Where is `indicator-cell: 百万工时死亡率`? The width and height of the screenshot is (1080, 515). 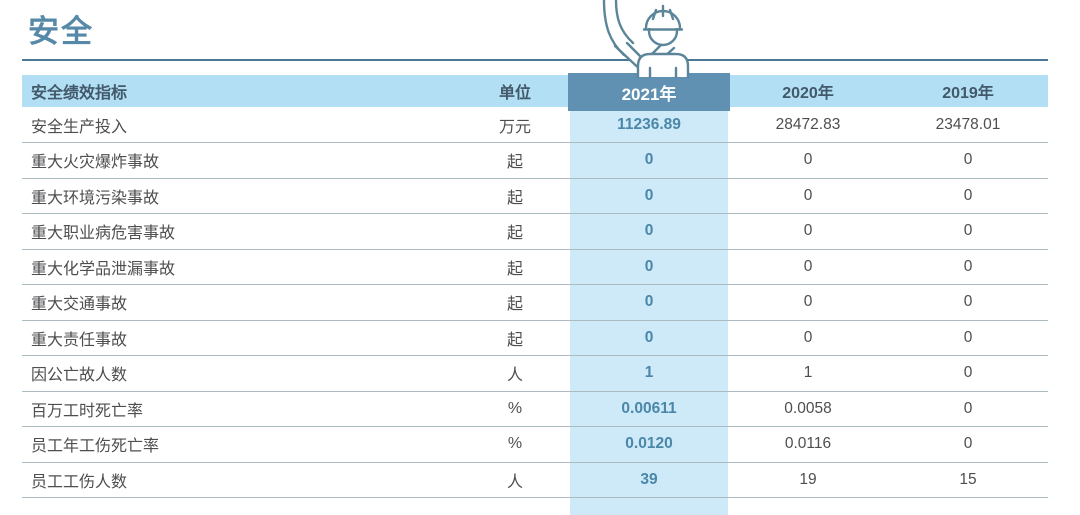 indicator-cell: 百万工时死亡率 is located at coordinates (241, 409).